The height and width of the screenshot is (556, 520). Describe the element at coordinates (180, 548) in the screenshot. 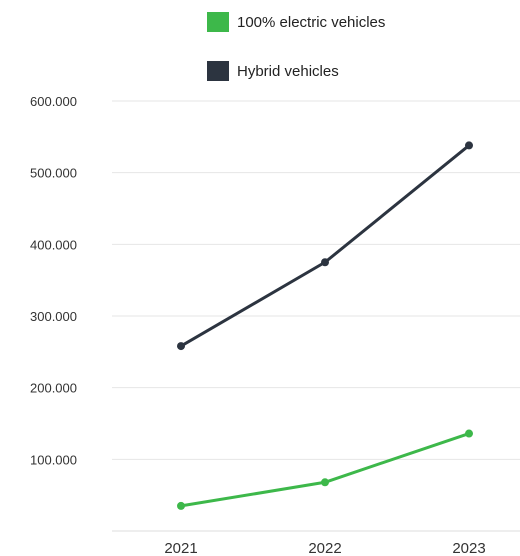

I see `x-tick-label-0: 2021` at that location.